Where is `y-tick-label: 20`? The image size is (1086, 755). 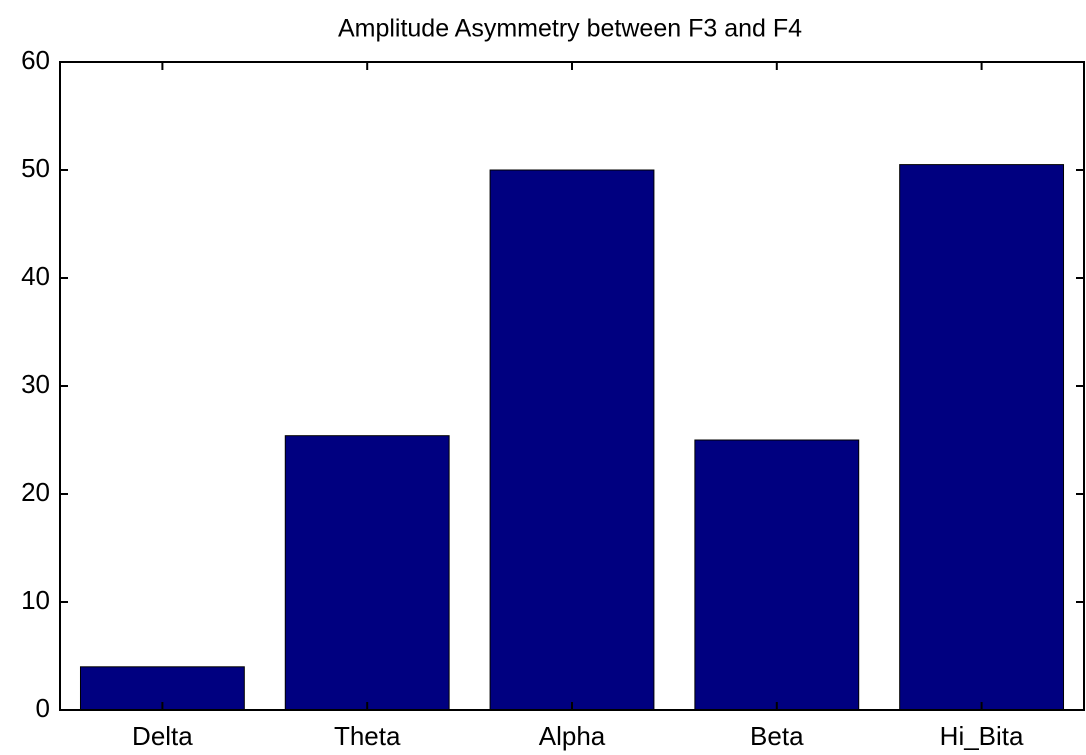
y-tick-label: 20 is located at coordinates (35, 492).